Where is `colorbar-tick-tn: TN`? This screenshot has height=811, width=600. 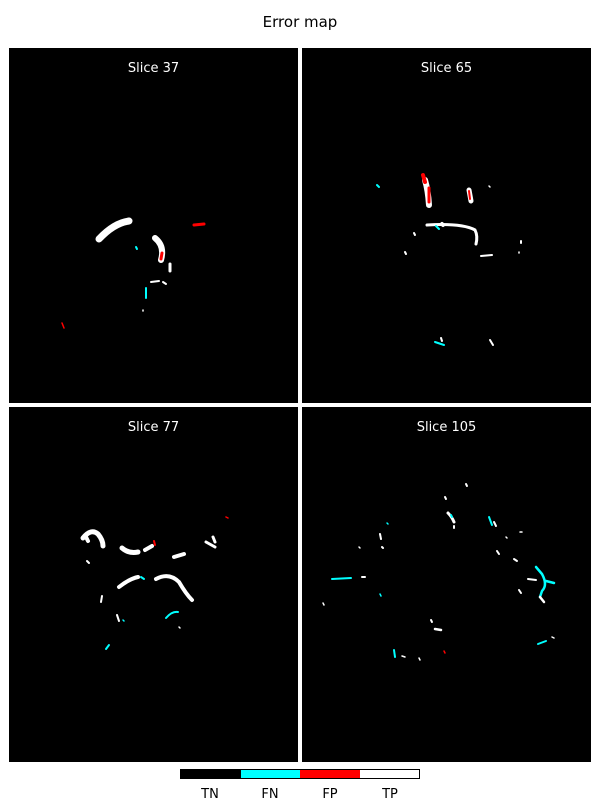 colorbar-tick-tn: TN is located at coordinates (210, 794).